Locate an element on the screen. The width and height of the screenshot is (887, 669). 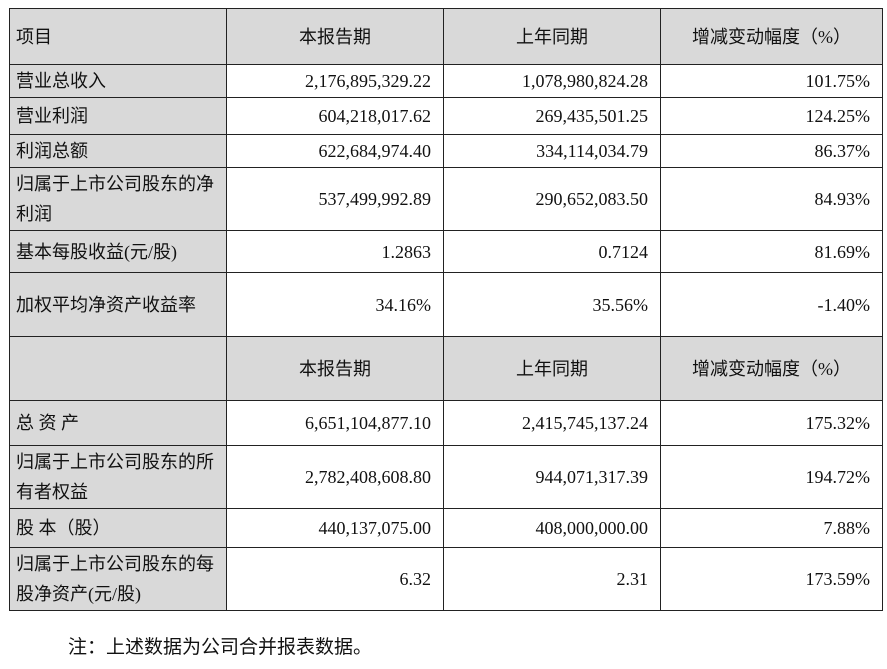
row-prior: 269,435,501.25 is located at coordinates (552, 116).